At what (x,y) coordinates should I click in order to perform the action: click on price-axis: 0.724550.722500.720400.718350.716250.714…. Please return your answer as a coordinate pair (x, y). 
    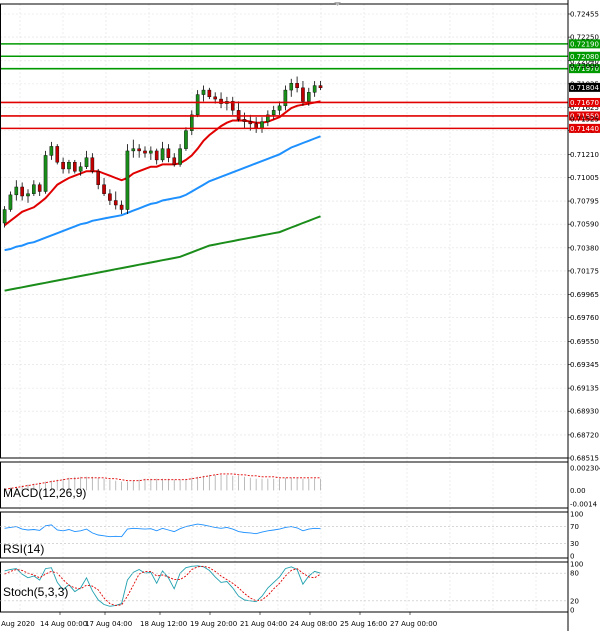
    Looking at the image, I should click on (584, 237).